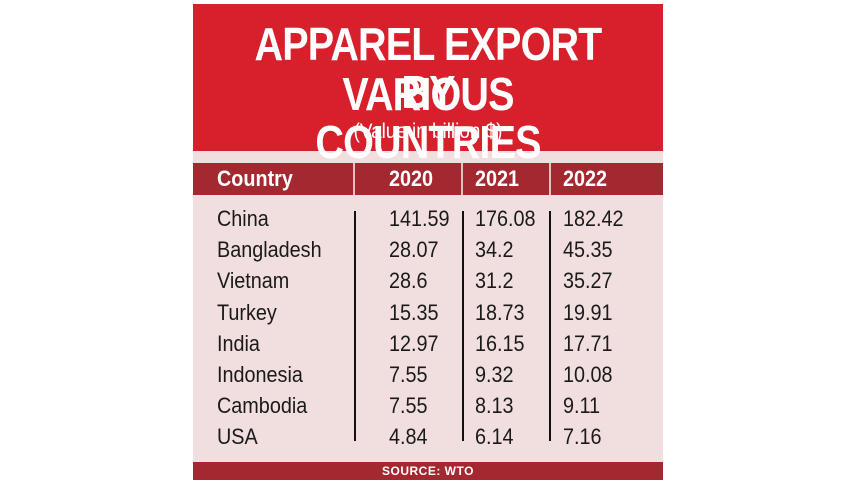 The height and width of the screenshot is (482, 857). Describe the element at coordinates (428, 471) in the screenshot. I see `source-footer: SOURCE: WTO` at that location.